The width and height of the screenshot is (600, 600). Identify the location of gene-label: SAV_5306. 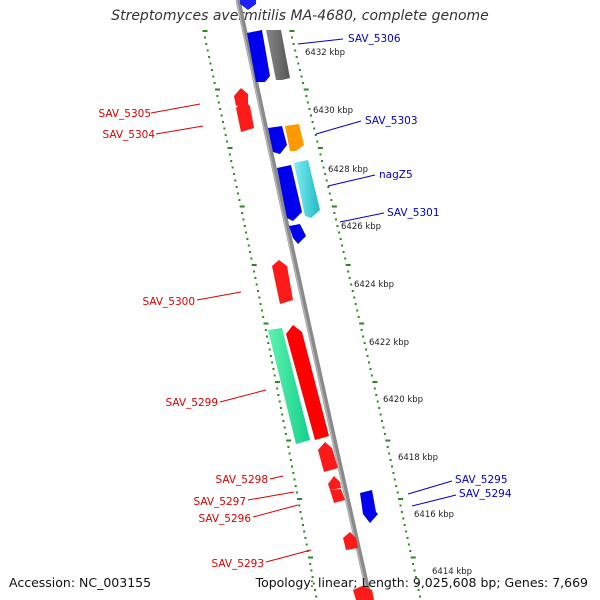
(374, 39).